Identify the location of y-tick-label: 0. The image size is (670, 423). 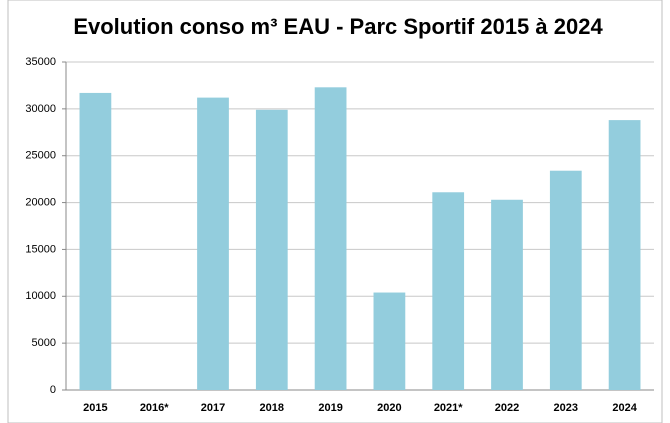
(53, 390).